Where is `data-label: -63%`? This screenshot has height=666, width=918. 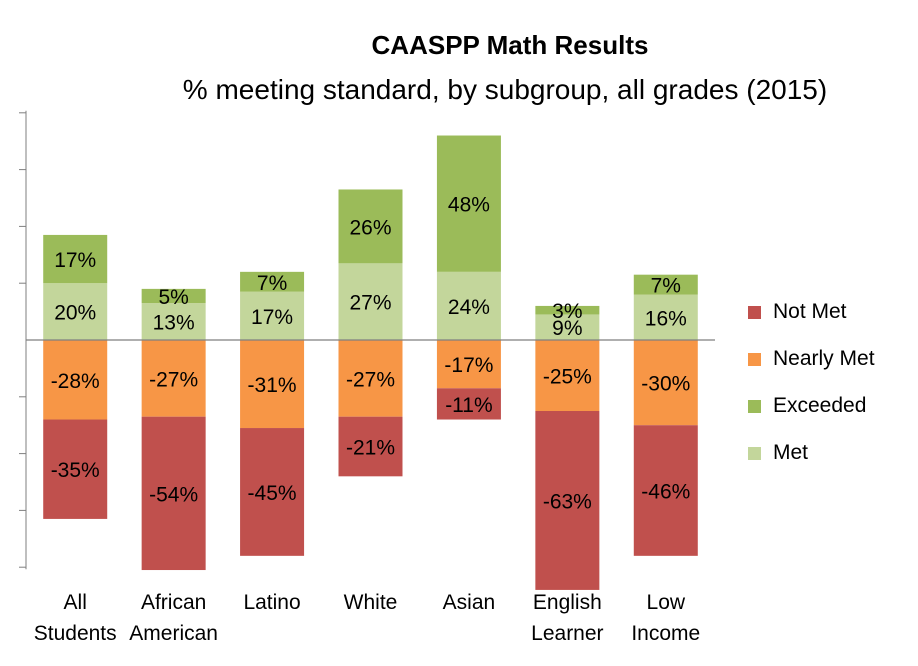 data-label: -63% is located at coordinates (567, 501).